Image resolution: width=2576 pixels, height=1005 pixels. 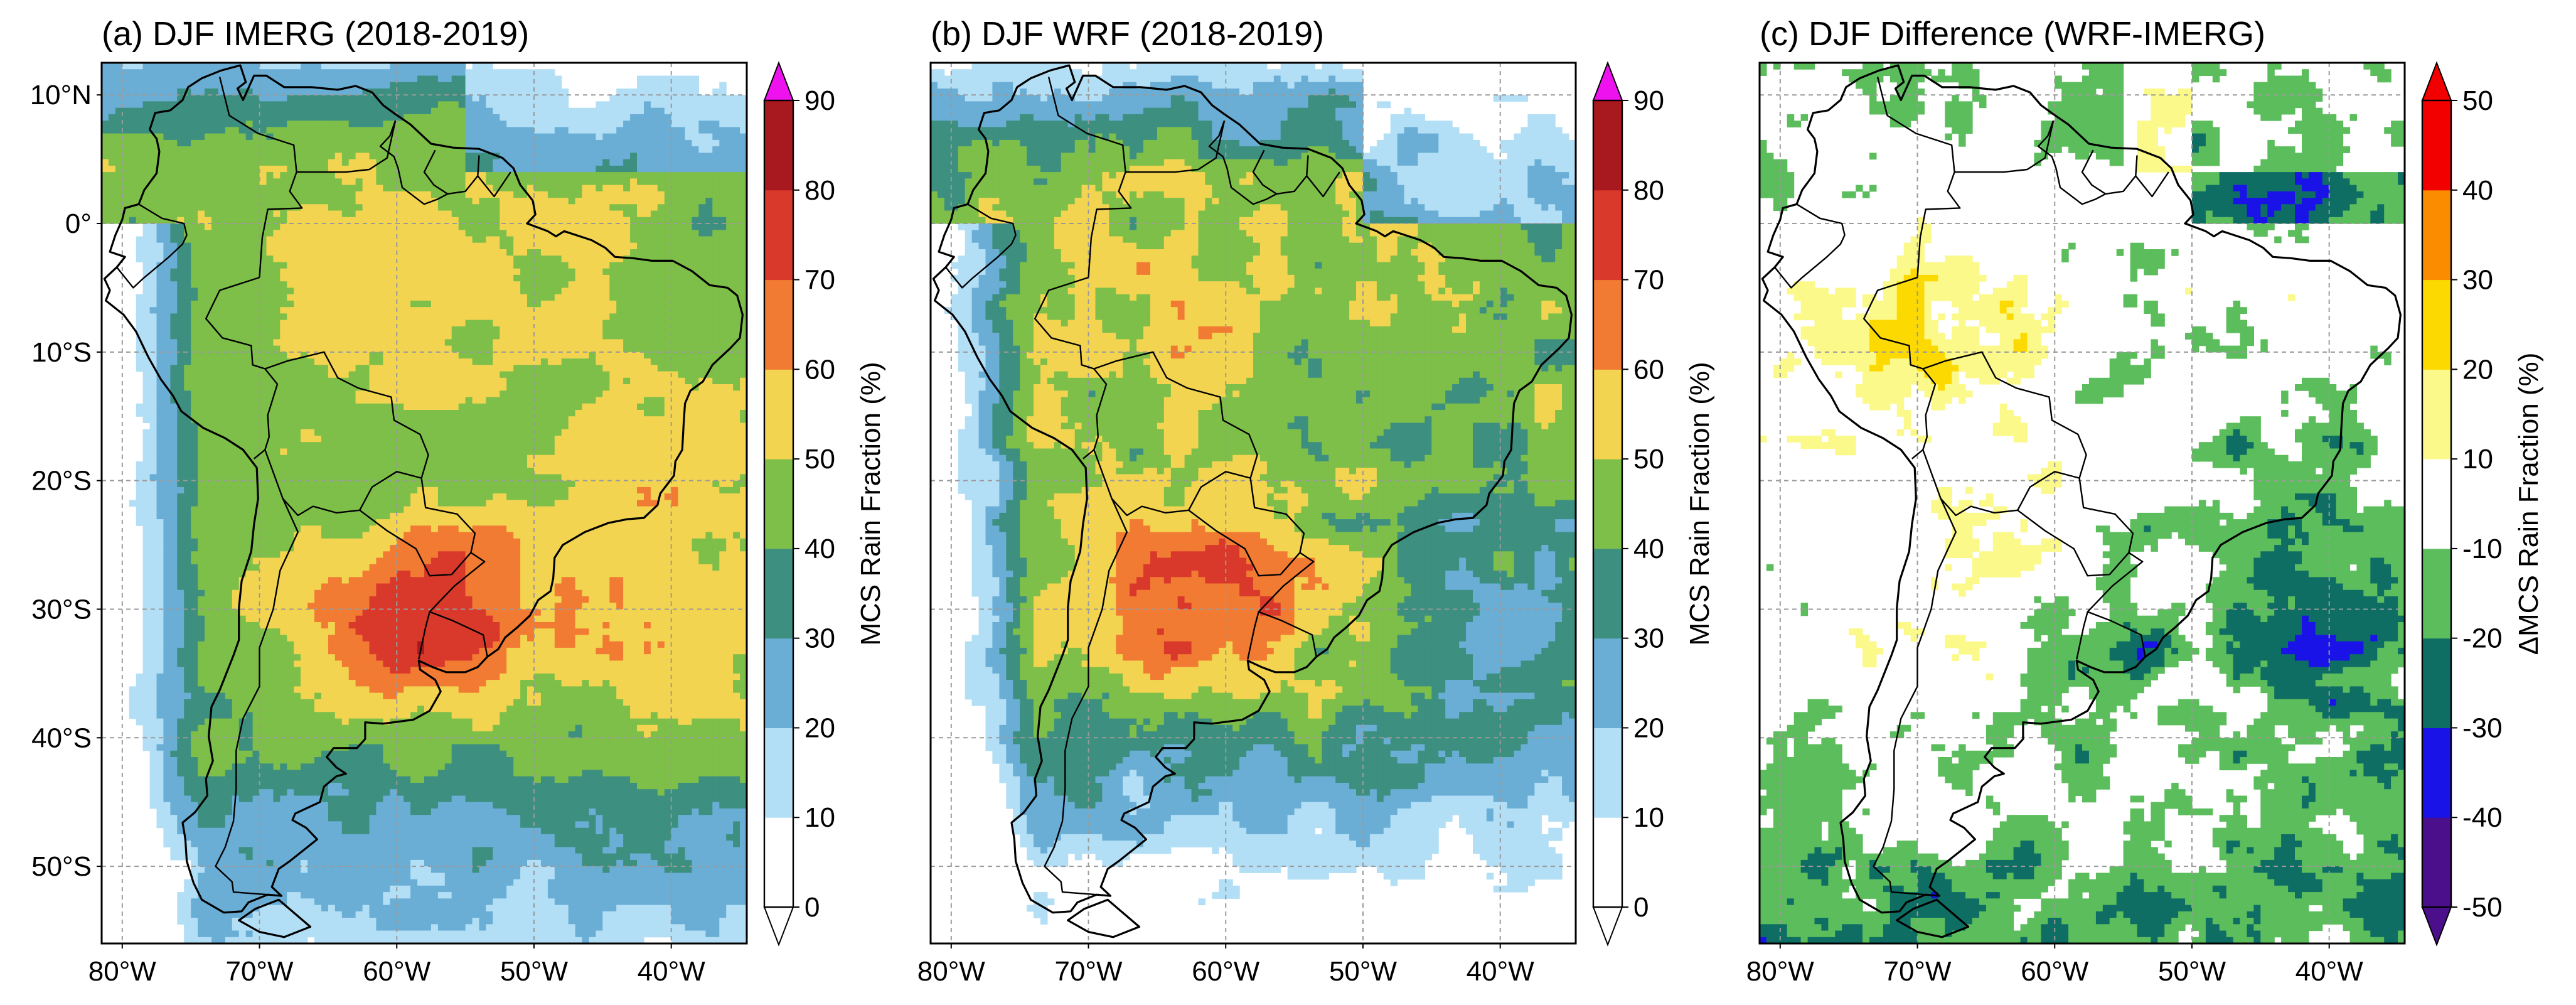 What do you see at coordinates (1127, 34) in the screenshot?
I see `panel-title: (b) DJF WRF (2018-2019)` at bounding box center [1127, 34].